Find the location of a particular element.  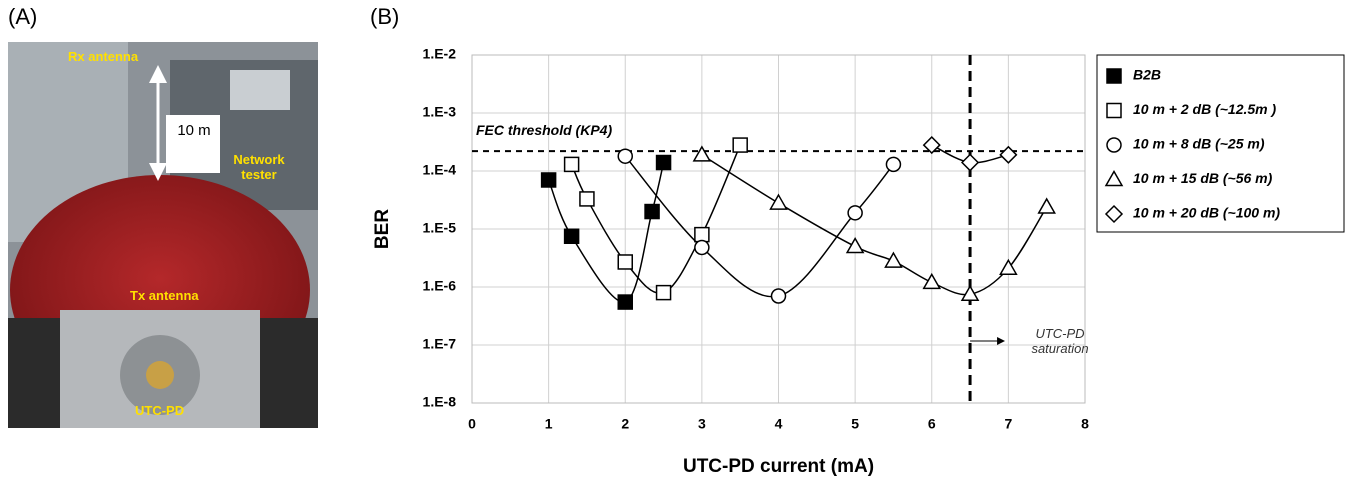

x-tick-label: 2 is located at coordinates (625, 424).